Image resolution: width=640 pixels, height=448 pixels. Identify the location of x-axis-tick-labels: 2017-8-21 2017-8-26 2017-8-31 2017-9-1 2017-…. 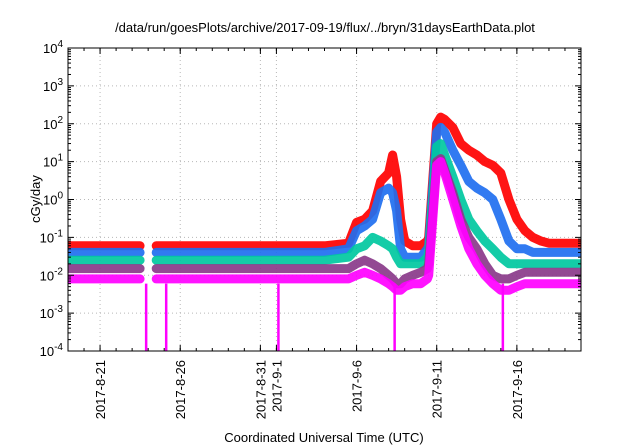
(309, 389).